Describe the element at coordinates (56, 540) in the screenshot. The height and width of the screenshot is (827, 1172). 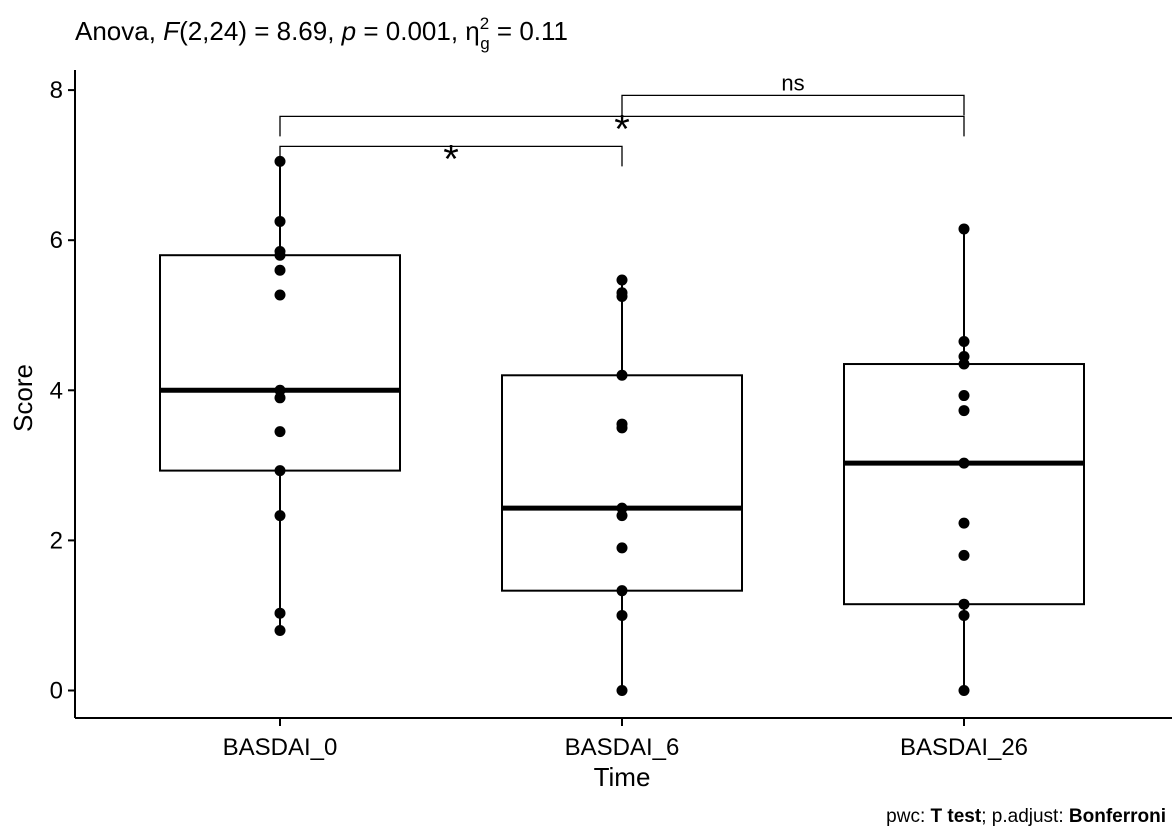
I see `y-tick-label: 2` at that location.